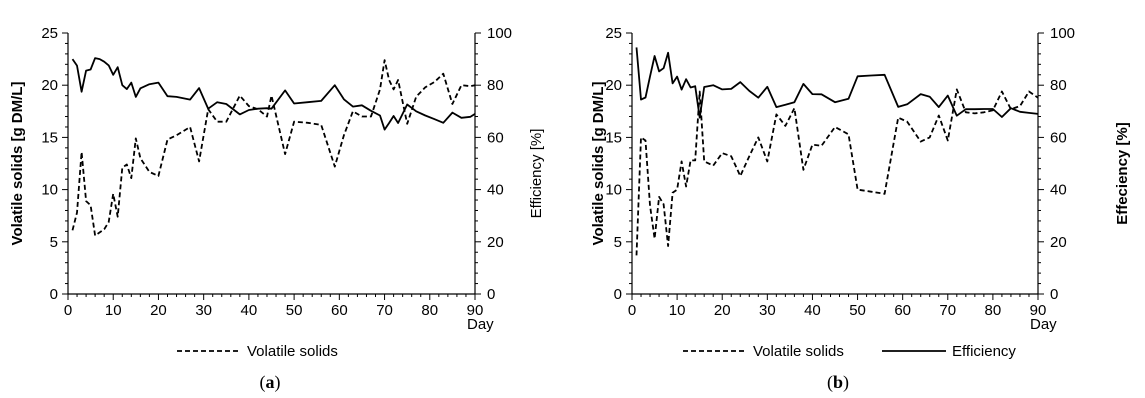 This screenshot has width=1145, height=398. I want to click on panel-label: (a), so click(270, 382).